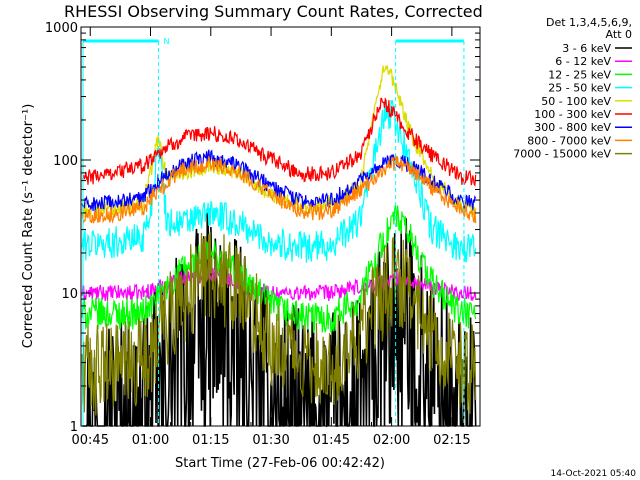 Image resolution: width=640 pixels, height=480 pixels. What do you see at coordinates (562, 154) in the screenshot?
I see `legend-label-9: 7000 - 15000 keV` at bounding box center [562, 154].